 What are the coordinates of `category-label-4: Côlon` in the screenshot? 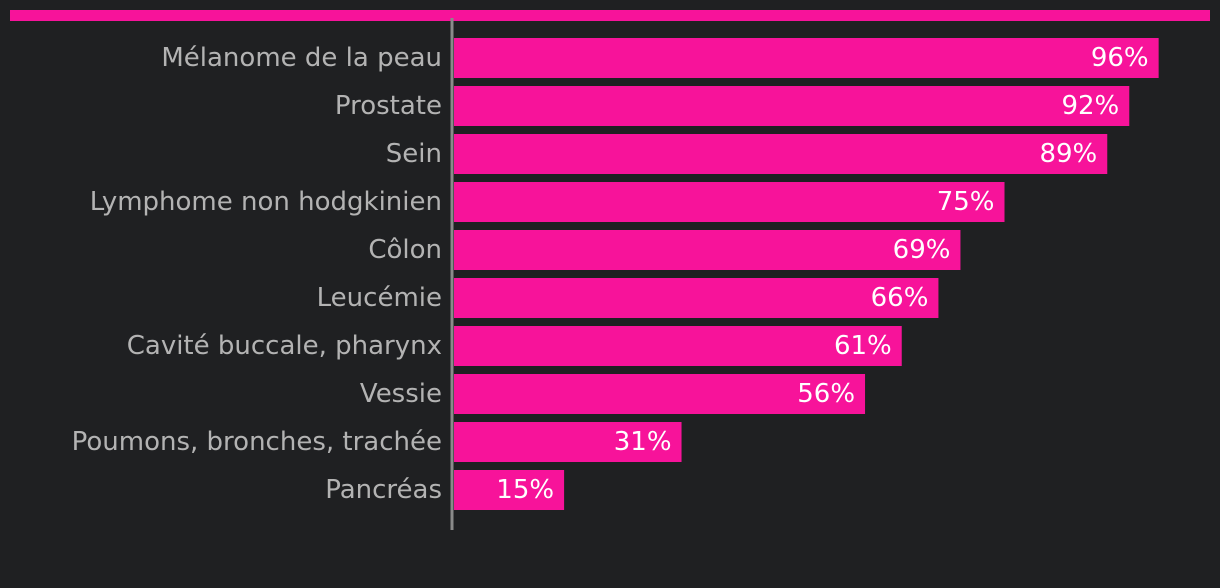 It's located at (405, 250).